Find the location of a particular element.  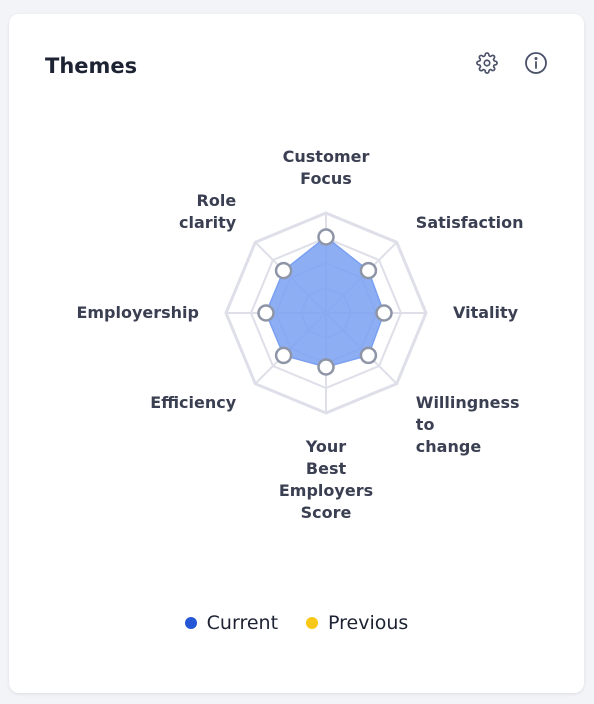

axis-label-0: Customer Focus is located at coordinates (326, 167).